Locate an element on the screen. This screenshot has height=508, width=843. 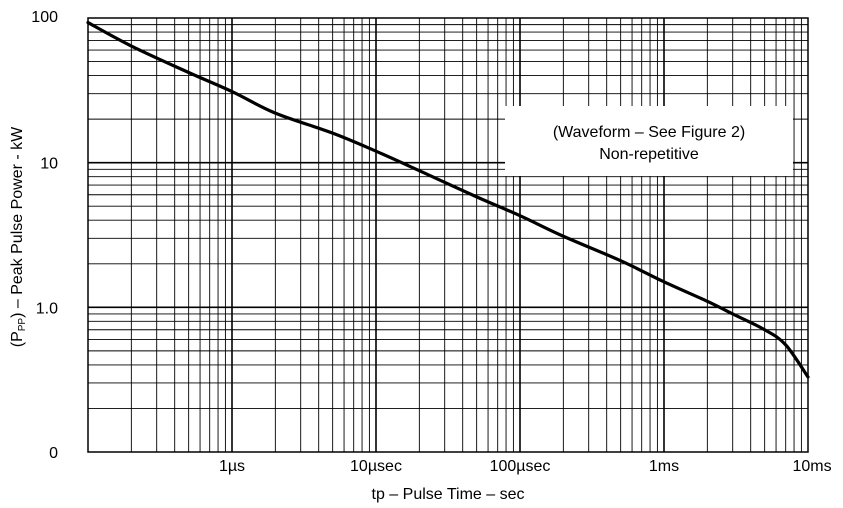
y-tick-label: 1.0 is located at coordinates (47, 308).